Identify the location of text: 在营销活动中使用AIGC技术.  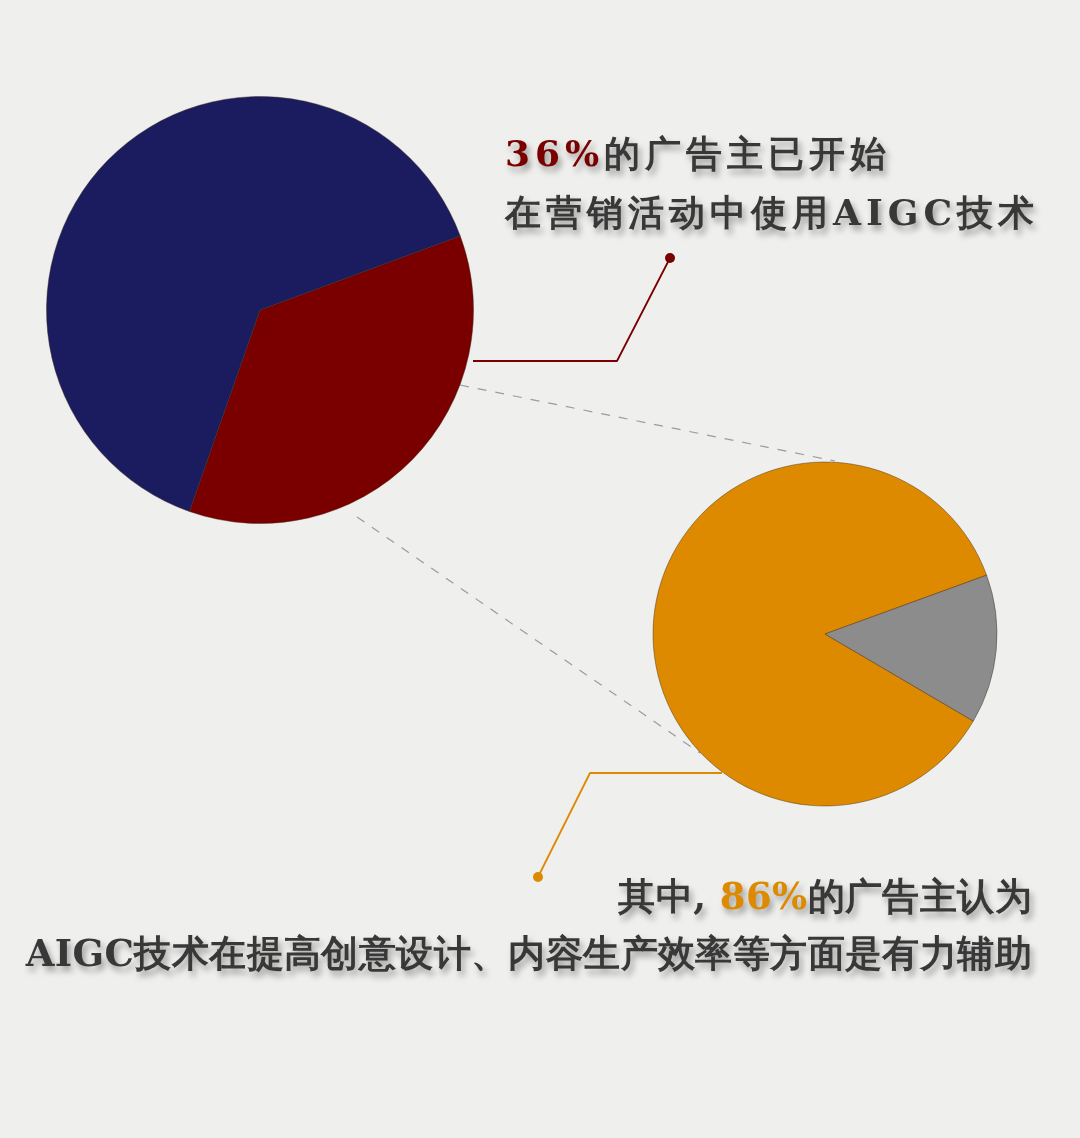
(772, 212).